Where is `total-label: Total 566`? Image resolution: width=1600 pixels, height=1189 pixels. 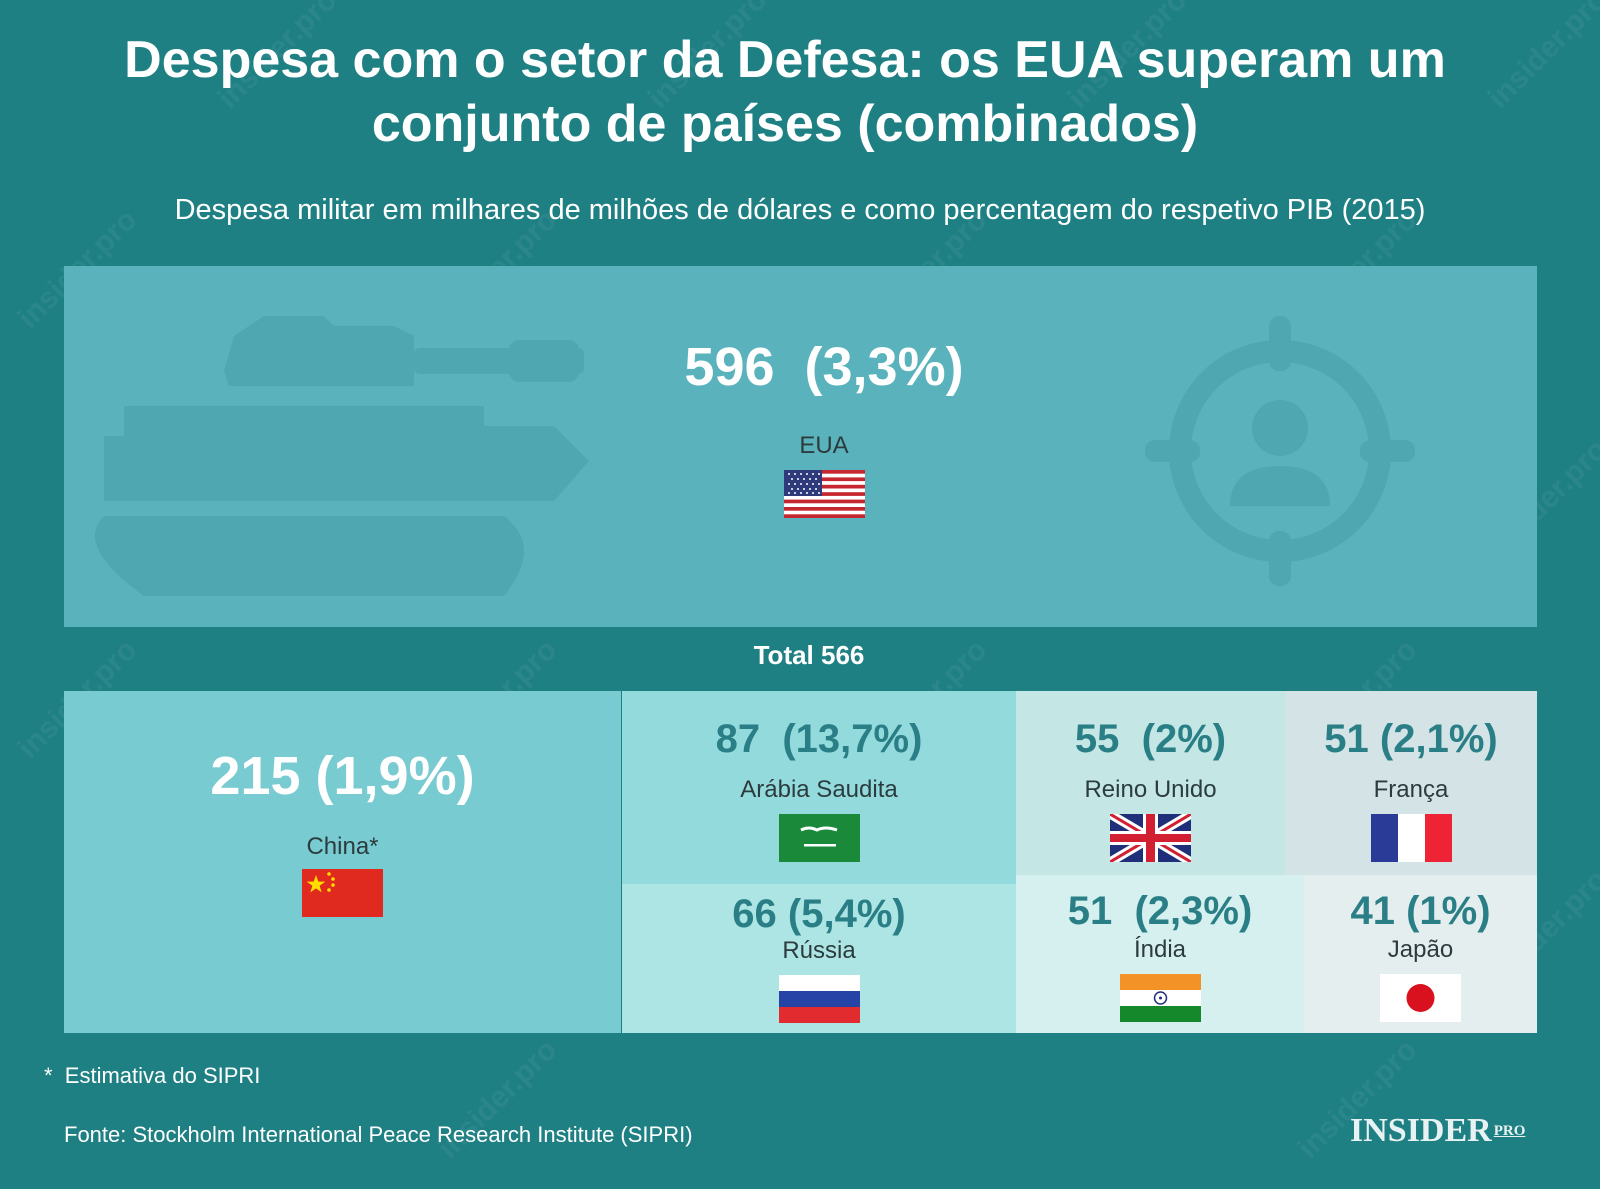 total-label: Total 566 is located at coordinates (809, 655).